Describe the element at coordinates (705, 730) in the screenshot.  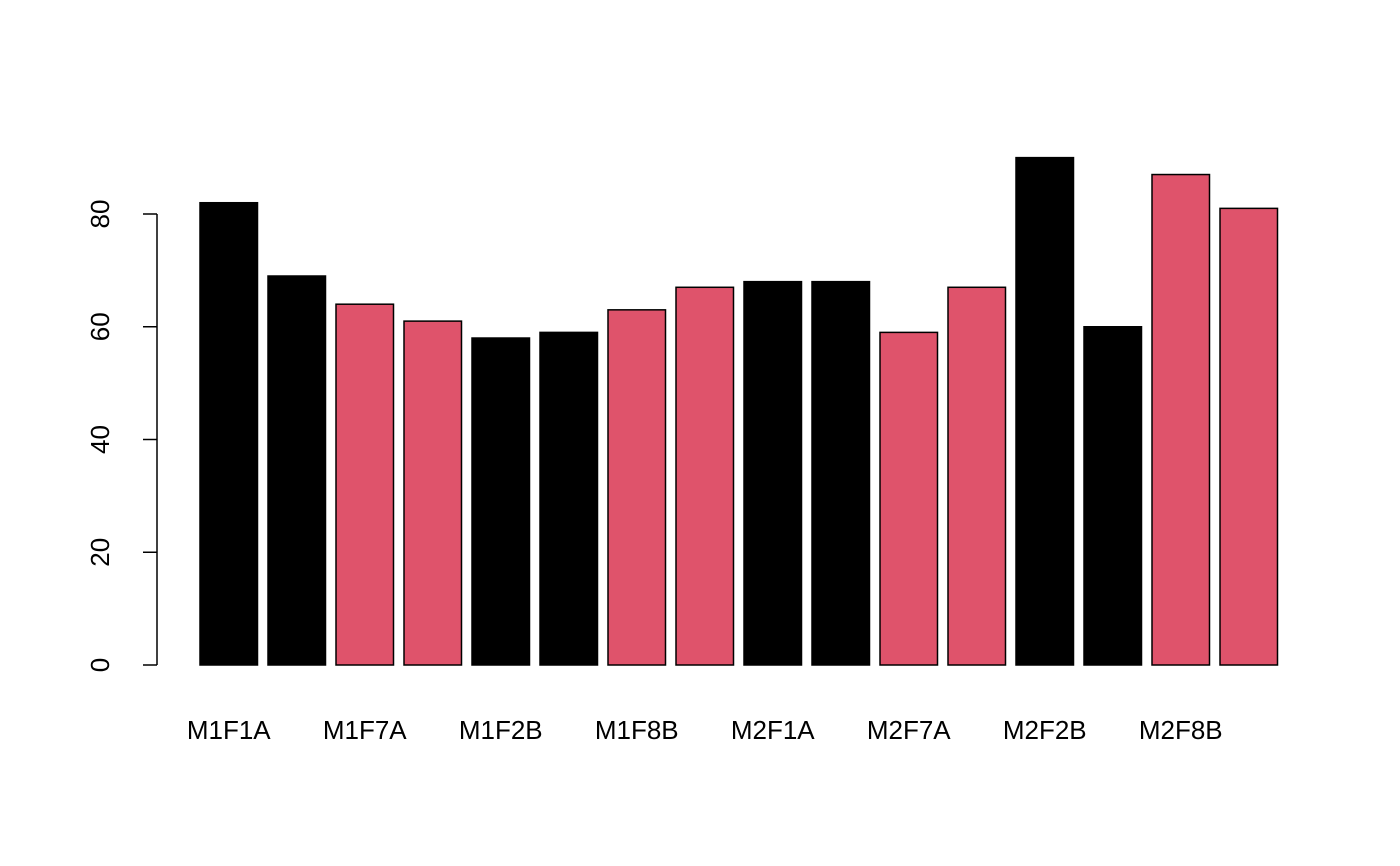
I see `x-axis-labels: M1F1A M1F7A M1F2B M1F8B M2F1A M2F7A M2F2B M2F8B` at that location.